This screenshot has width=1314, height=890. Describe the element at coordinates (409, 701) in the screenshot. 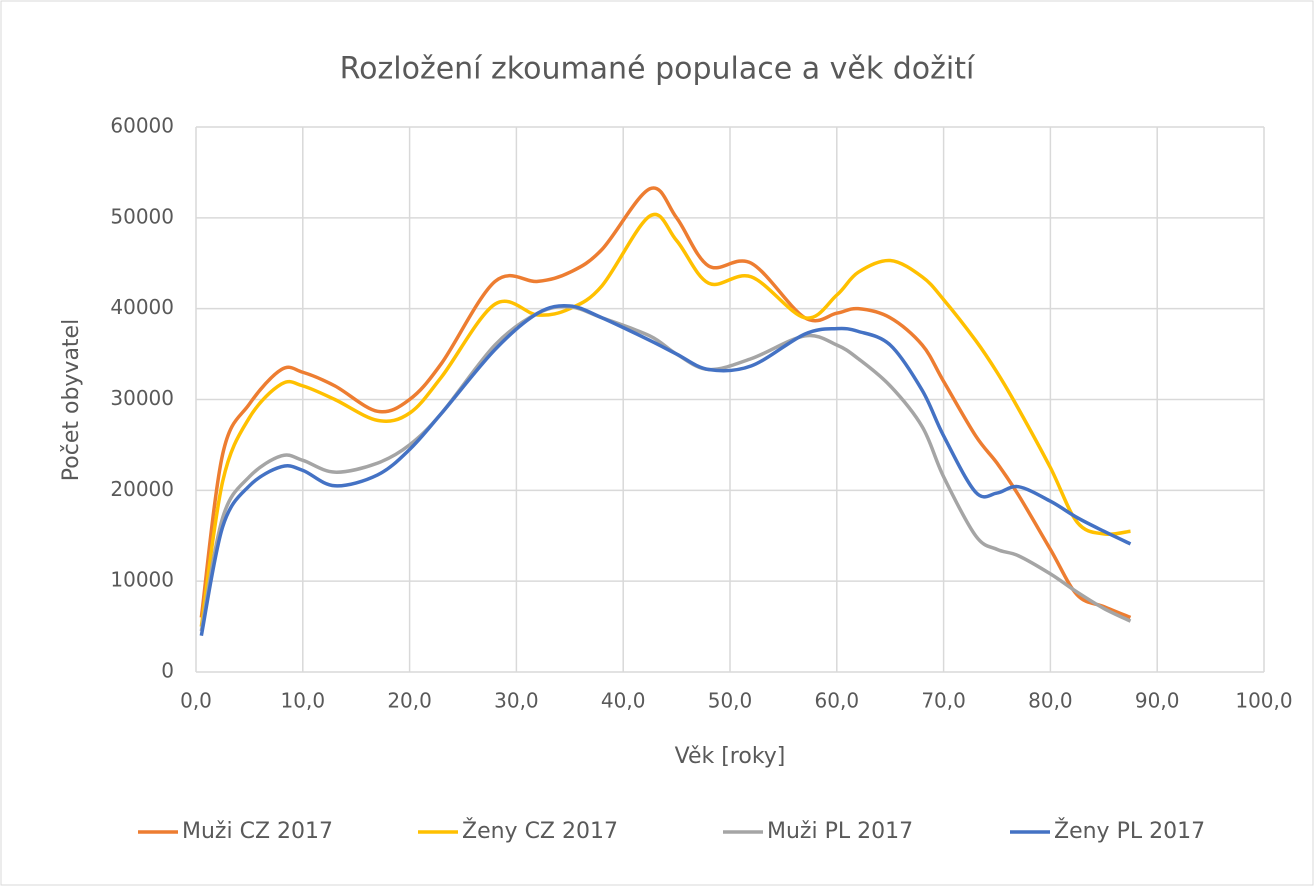

I see `x-tick-label: 20,0` at that location.